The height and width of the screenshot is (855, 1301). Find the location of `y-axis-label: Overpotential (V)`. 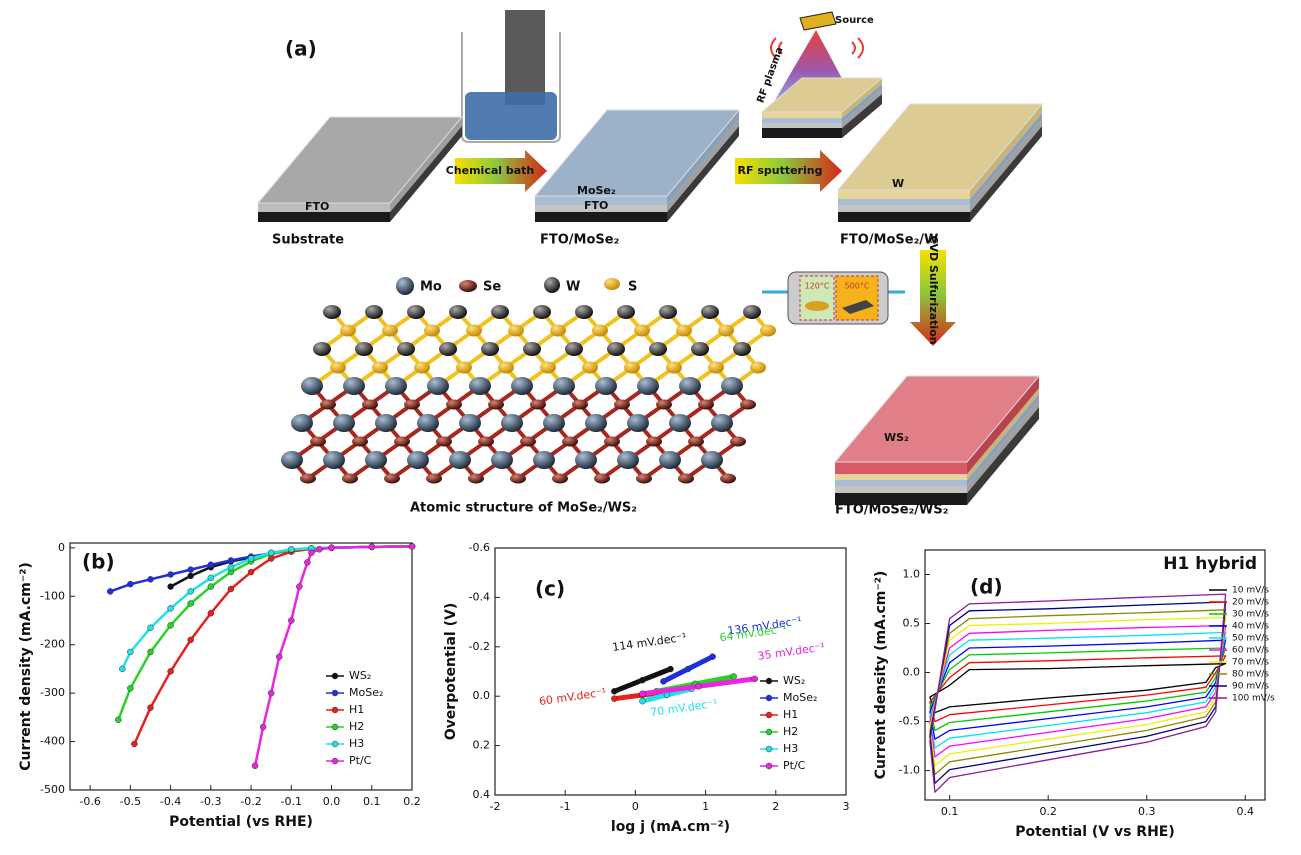

y-axis-label: Overpotential (V) is located at coordinates (451, 671).